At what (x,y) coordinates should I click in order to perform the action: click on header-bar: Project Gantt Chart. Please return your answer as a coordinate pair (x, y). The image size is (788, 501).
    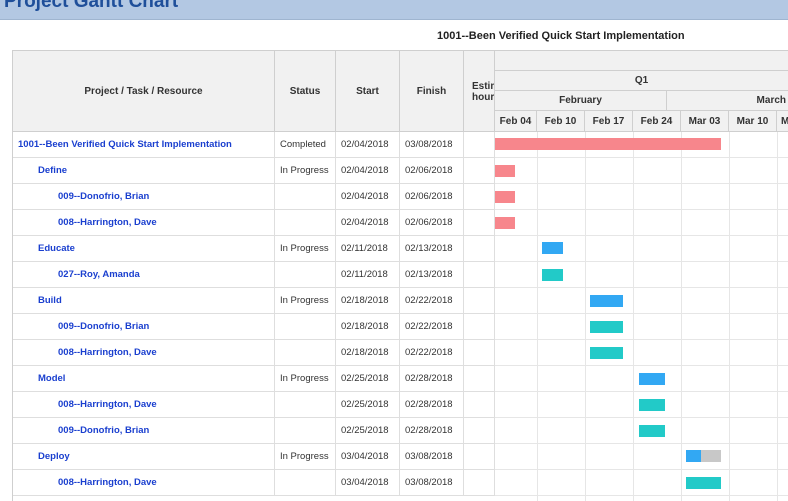
    Looking at the image, I should click on (394, 10).